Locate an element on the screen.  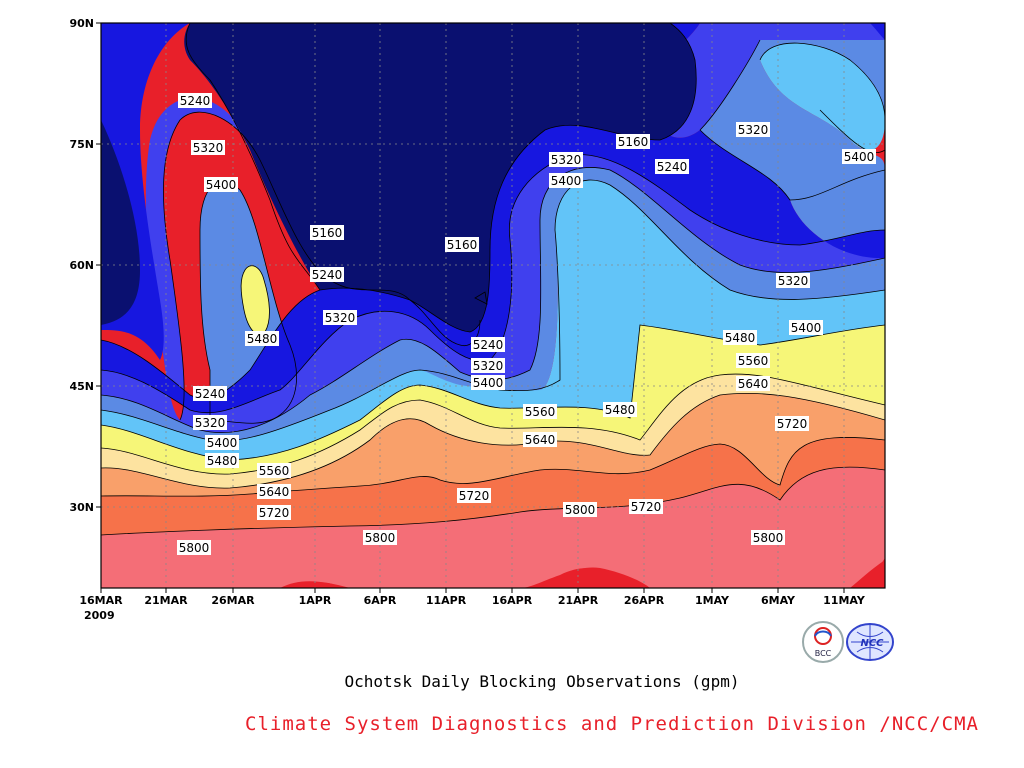
contour-5320-ne is located at coordinates (792, 120).